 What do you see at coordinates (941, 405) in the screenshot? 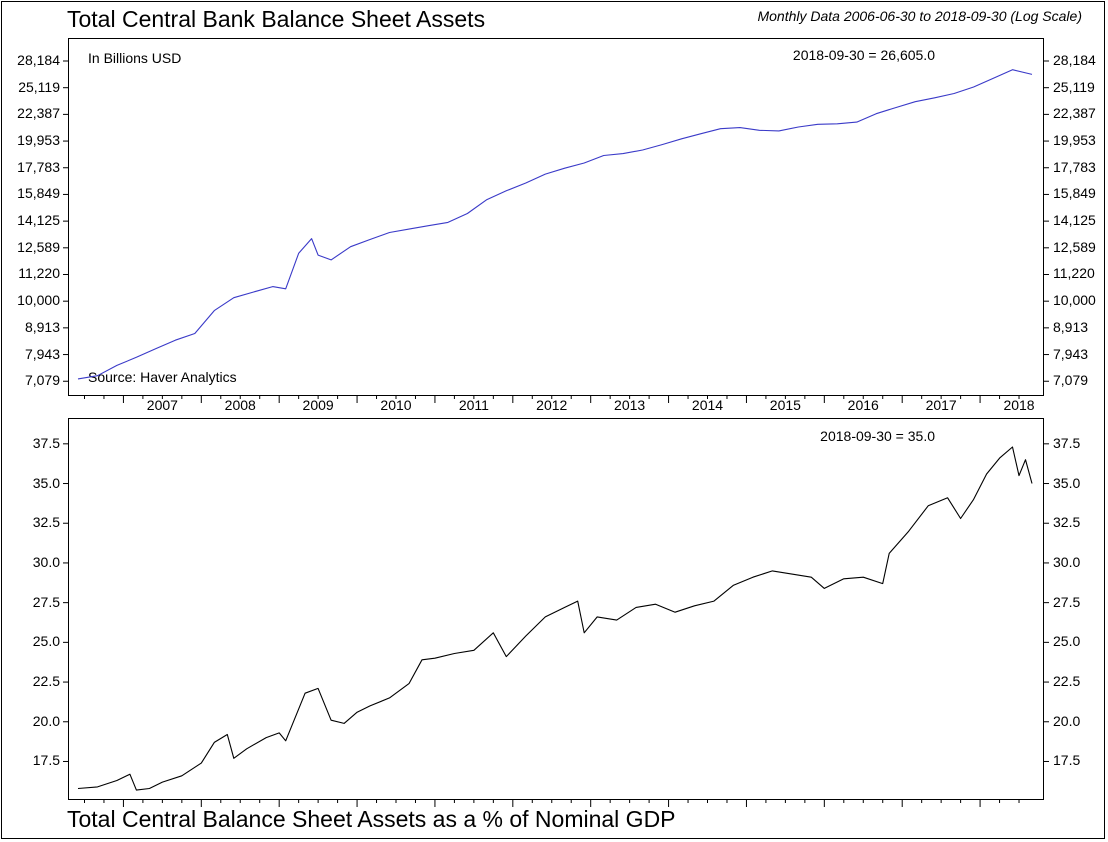
I see `x-tick-label: 2017` at bounding box center [941, 405].